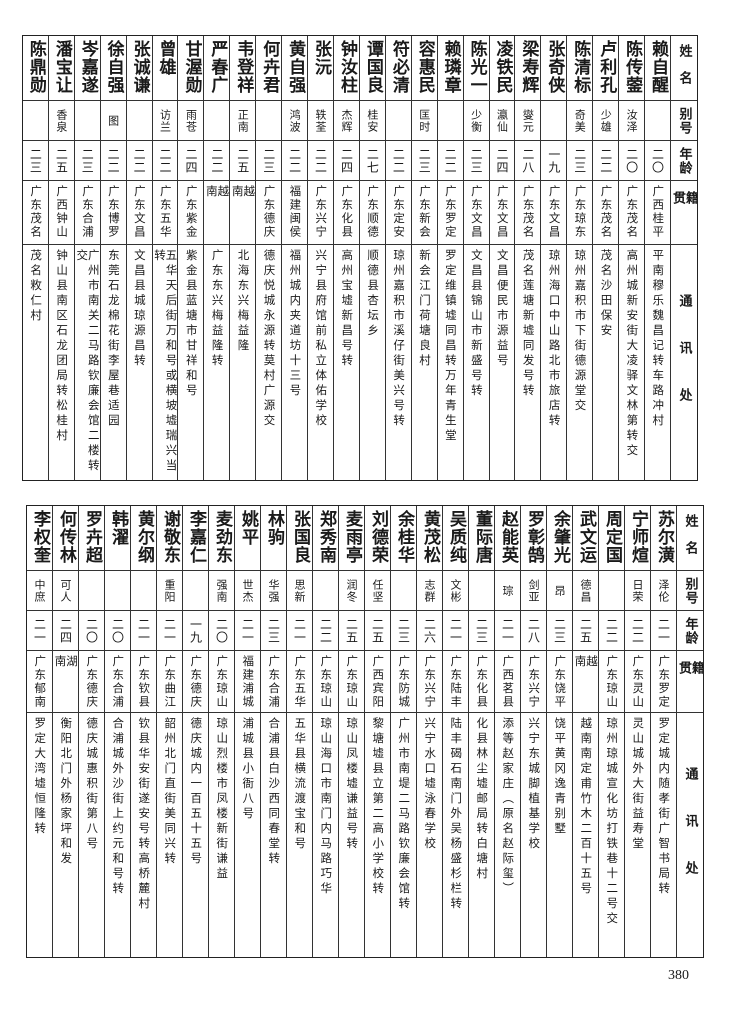  Describe the element at coordinates (507, 590) in the screenshot. I see `alias-text: 琮` at that location.